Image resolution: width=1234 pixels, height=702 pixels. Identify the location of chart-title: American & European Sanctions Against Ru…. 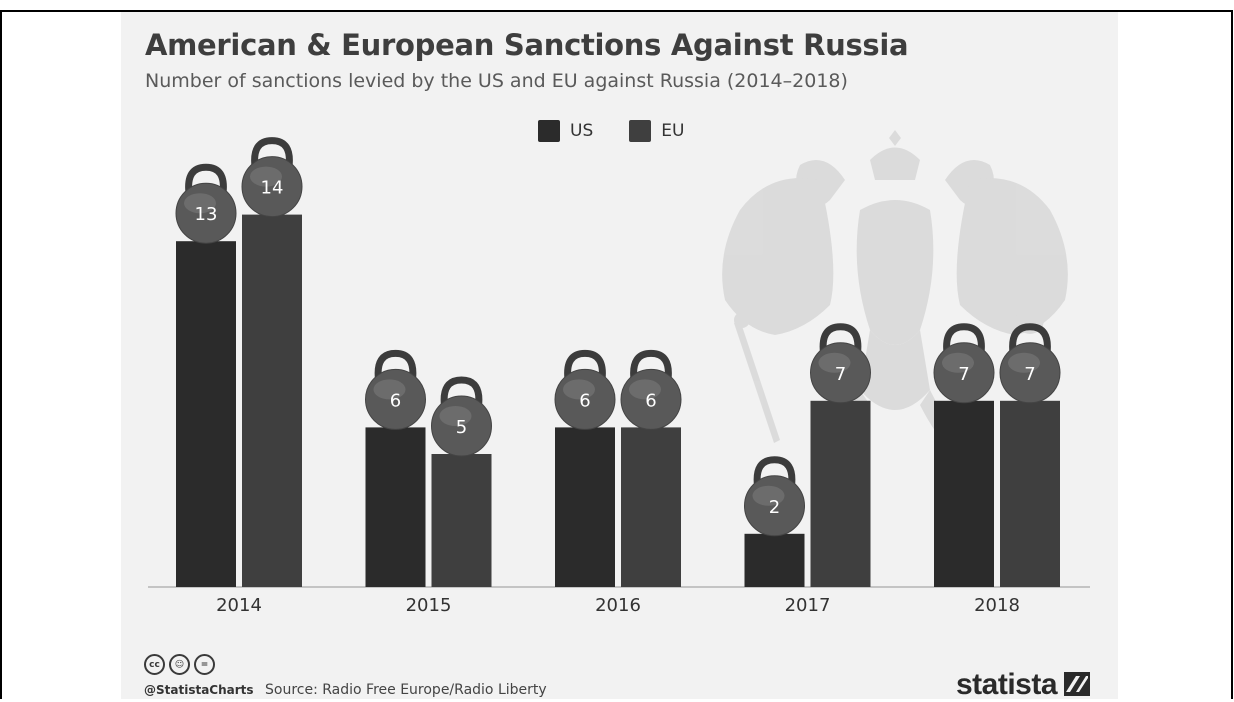
(527, 45).